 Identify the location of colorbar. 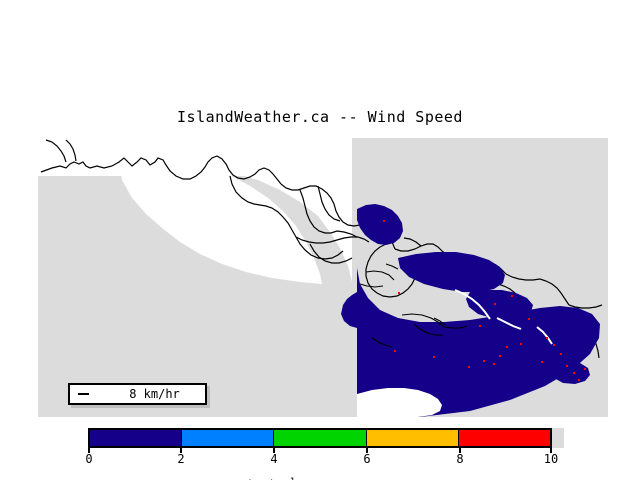
(326, 438).